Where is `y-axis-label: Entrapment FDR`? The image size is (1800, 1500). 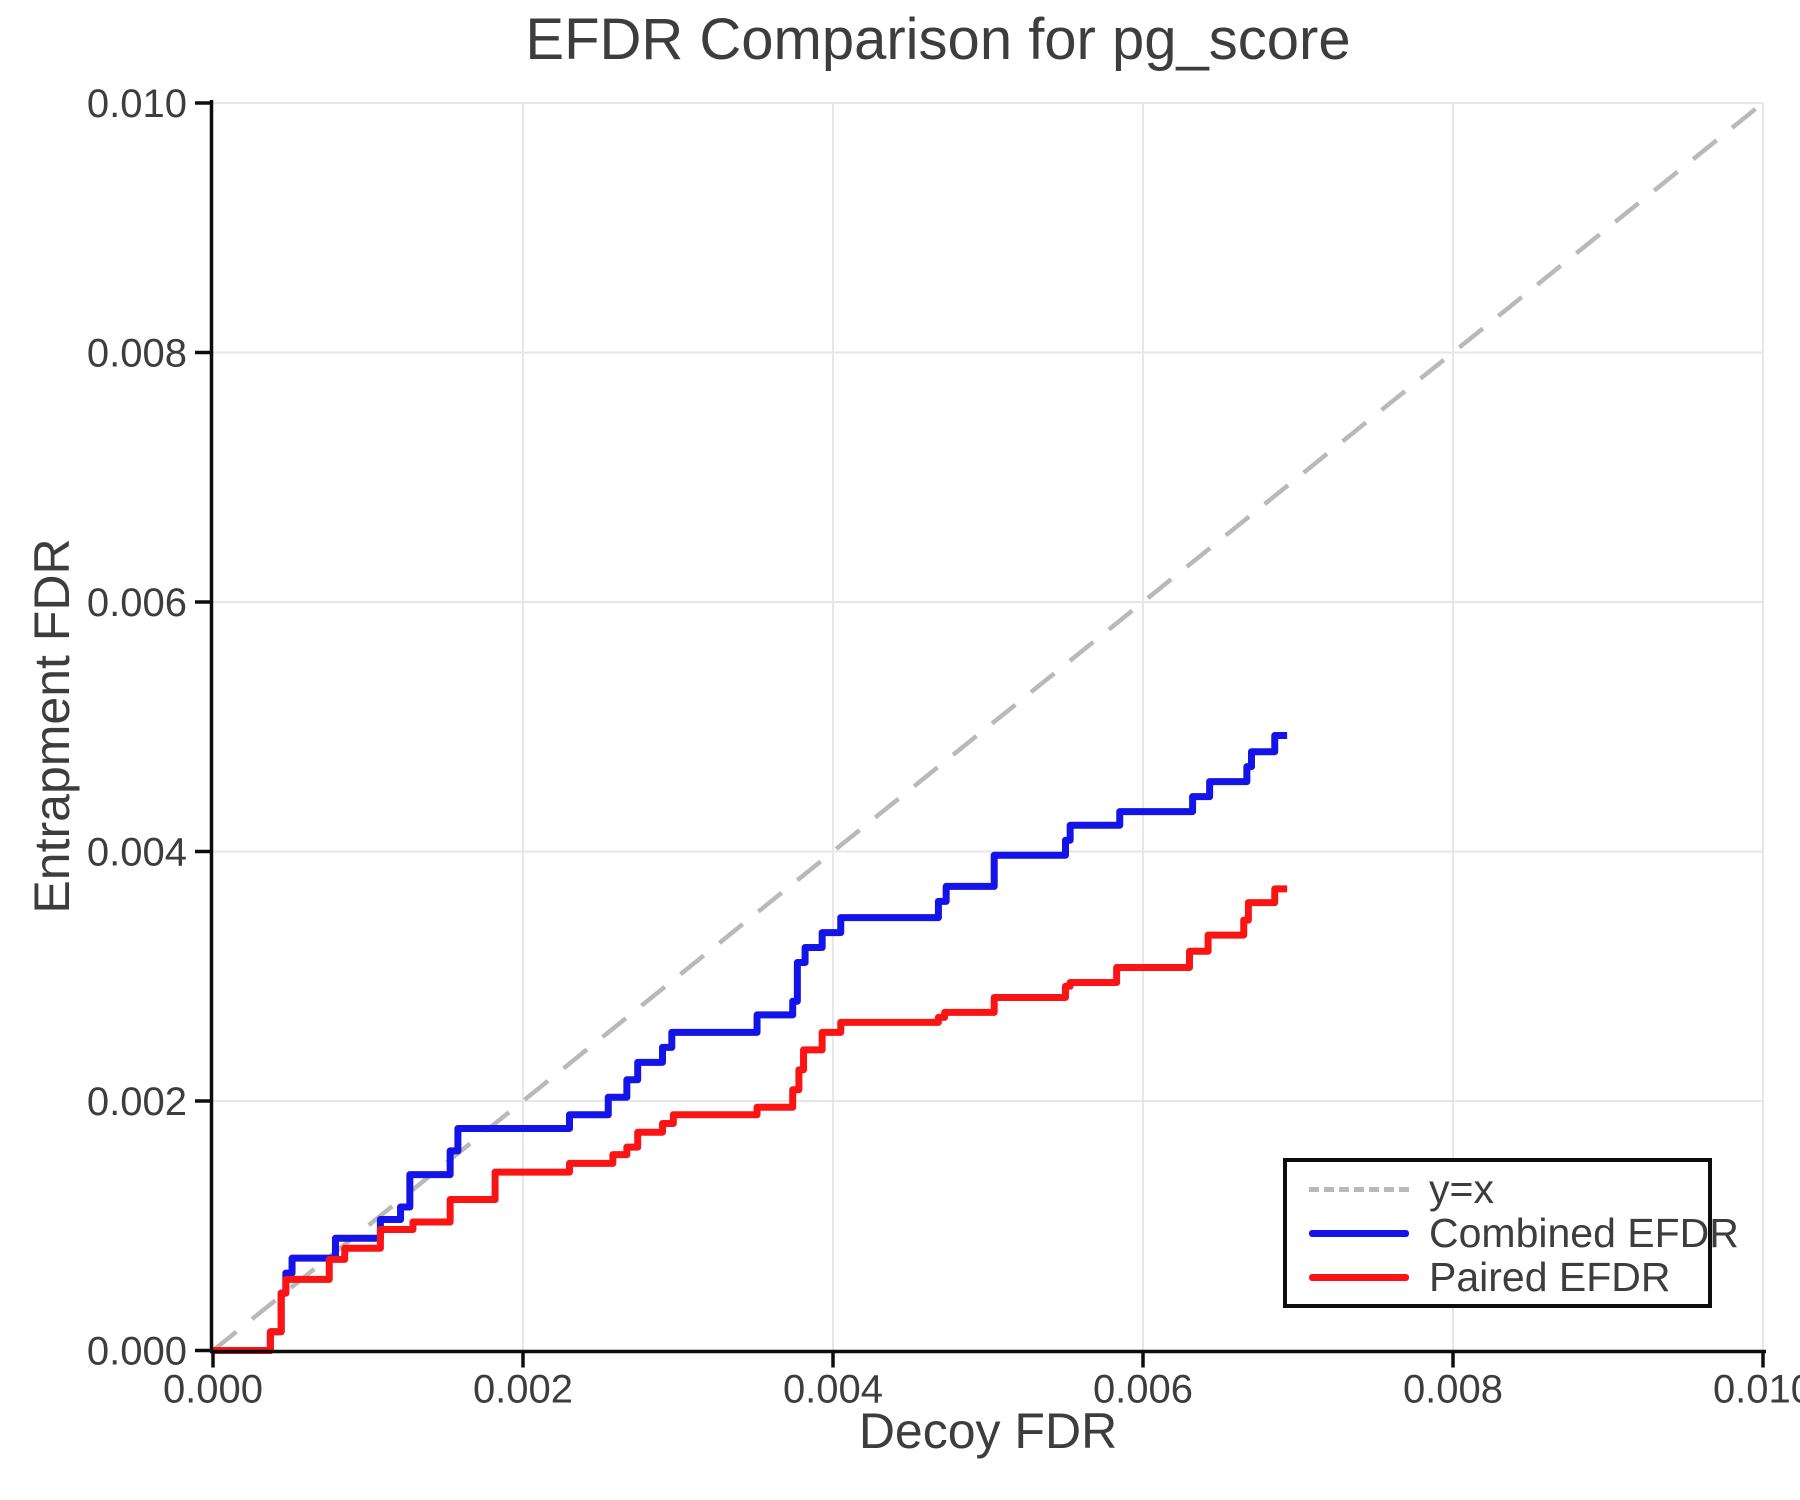
y-axis-label: Entrapment FDR is located at coordinates (52, 726).